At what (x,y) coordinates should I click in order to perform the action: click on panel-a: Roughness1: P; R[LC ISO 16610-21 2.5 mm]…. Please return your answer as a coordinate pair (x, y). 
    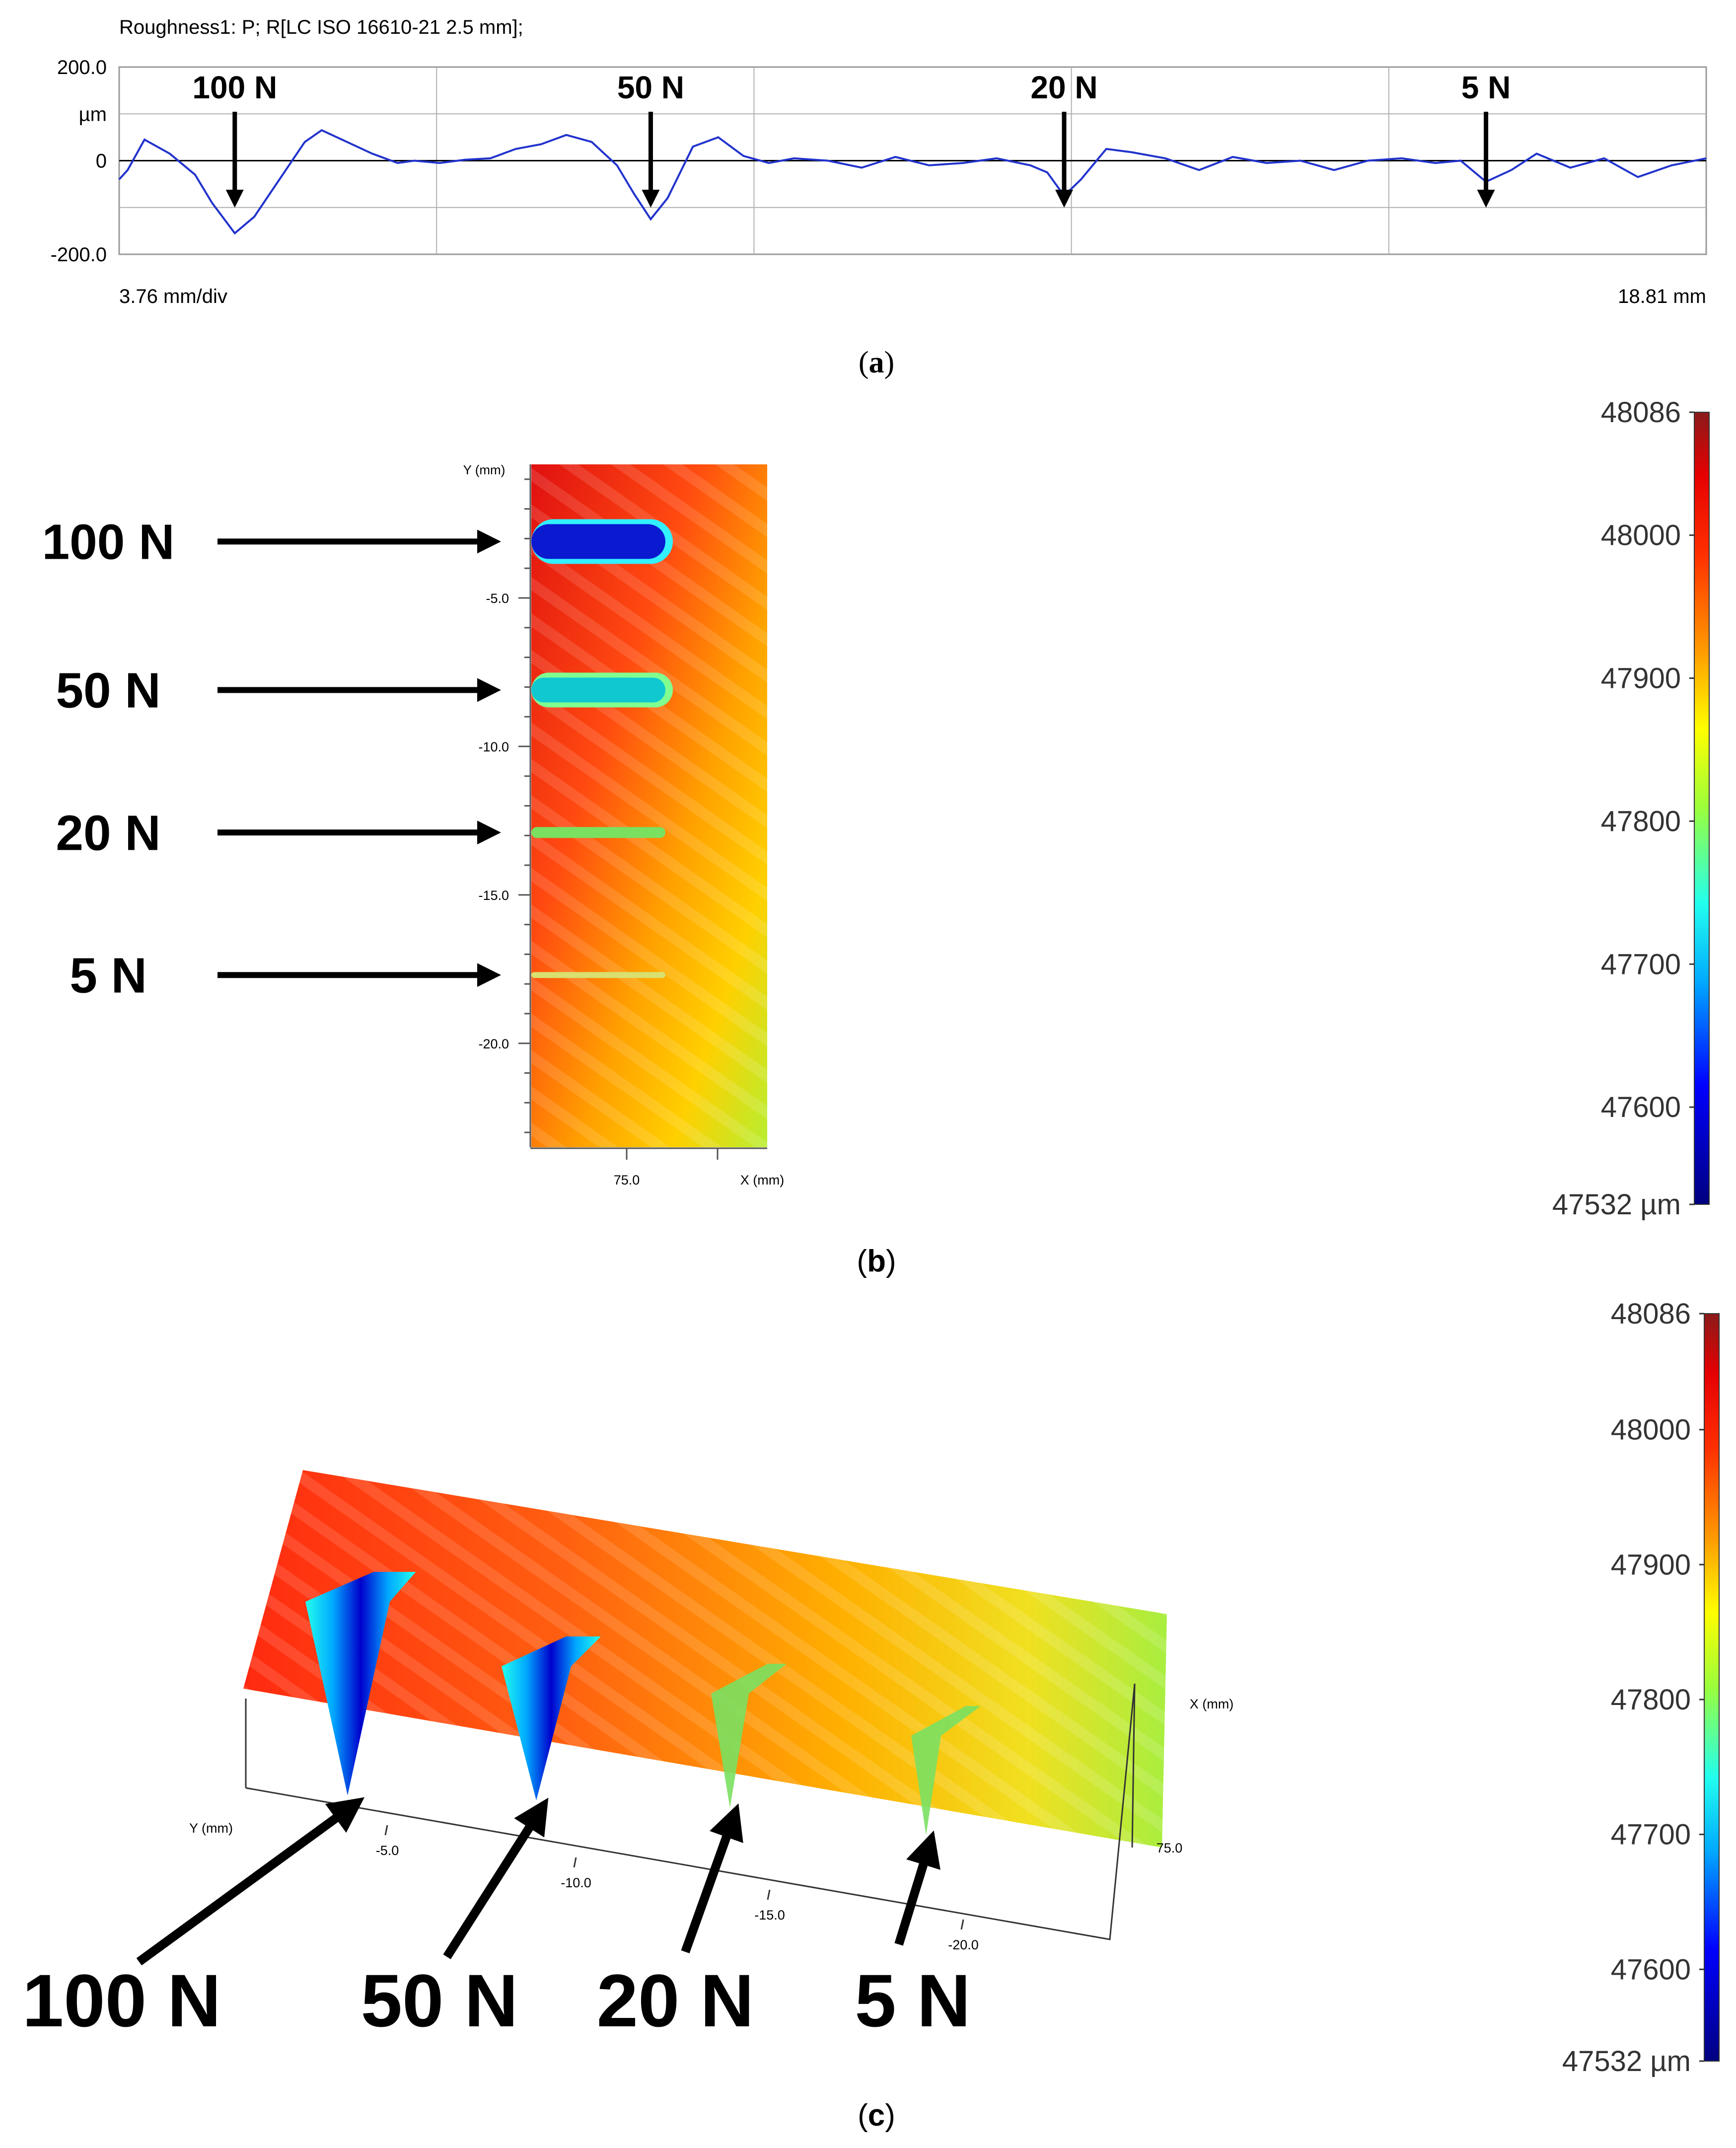
    Looking at the image, I should click on (879, 161).